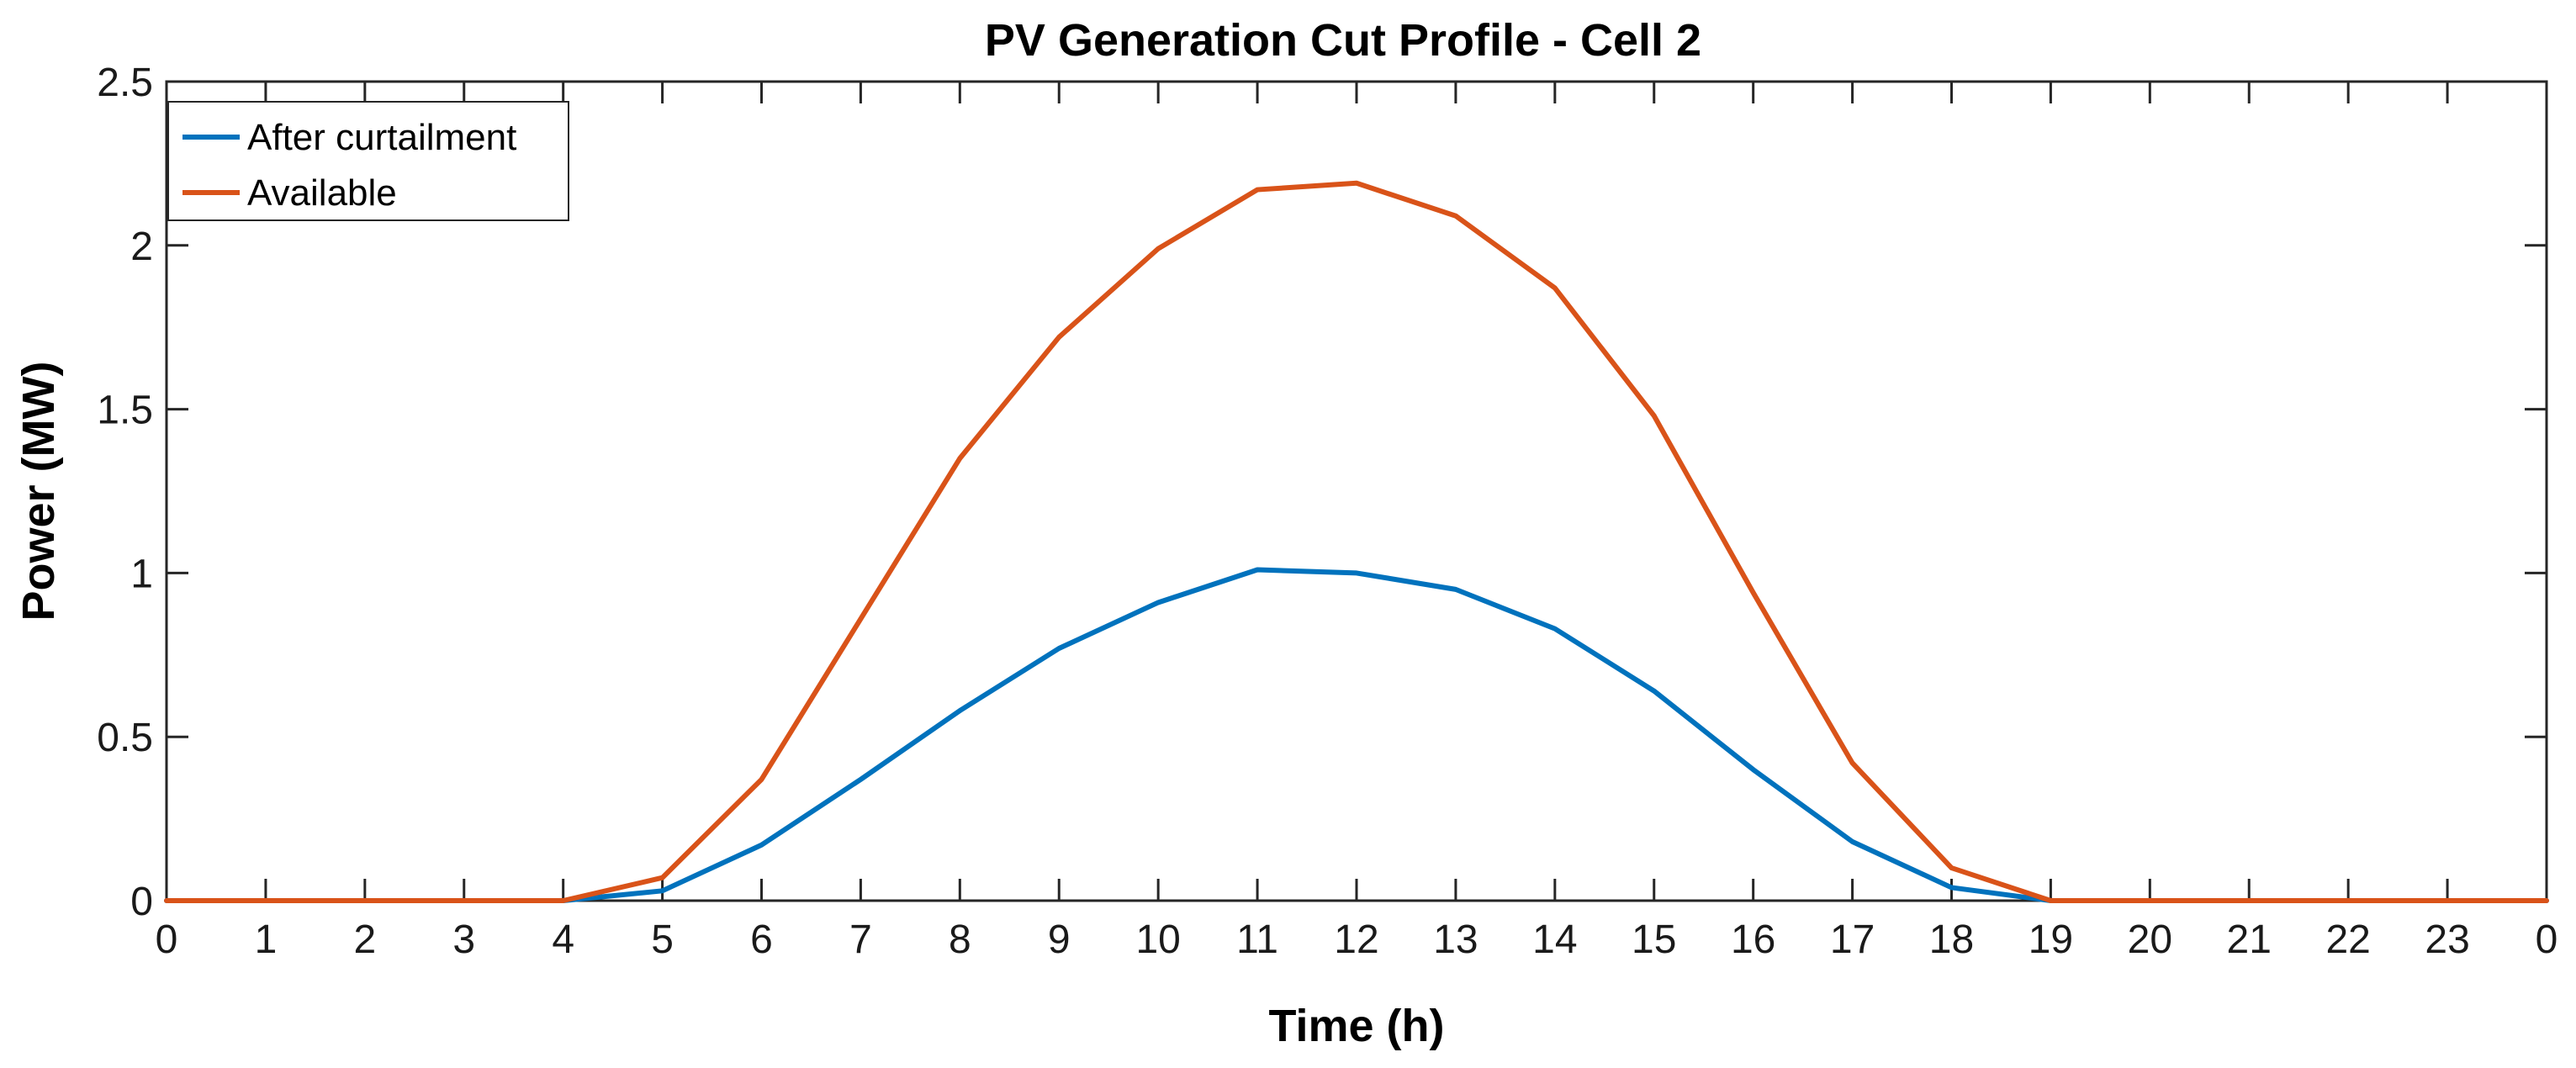  What do you see at coordinates (960, 939) in the screenshot?
I see `x-tick-label: 8` at bounding box center [960, 939].